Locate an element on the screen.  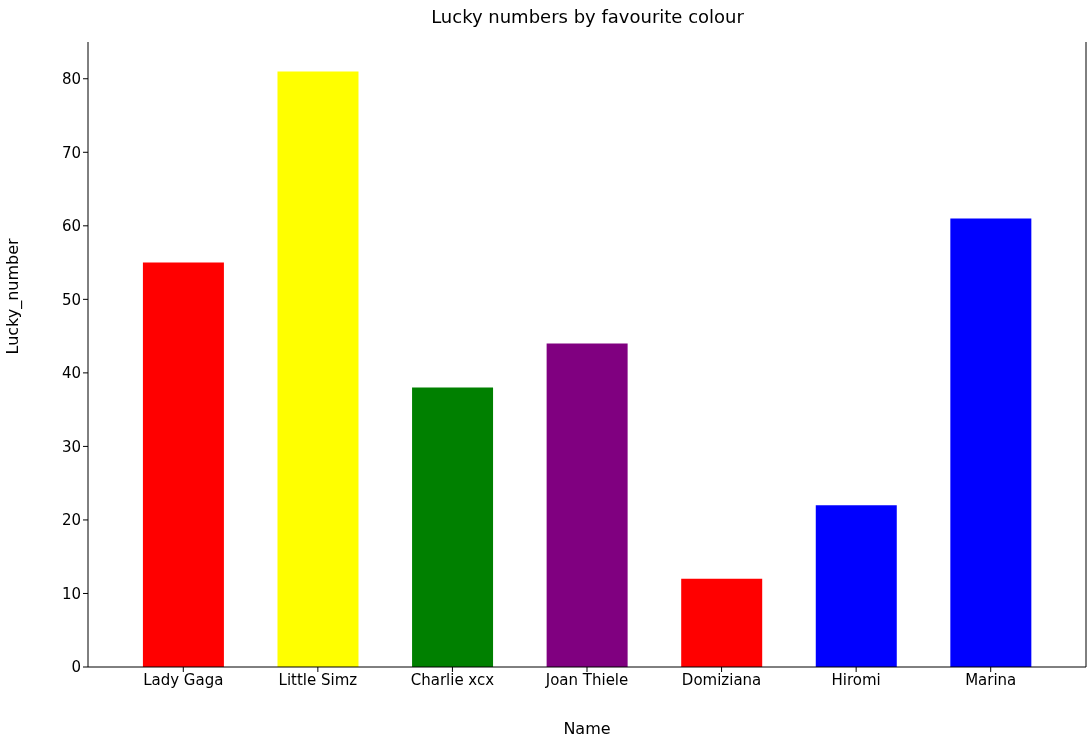
x-tick-label: Charlie xcx is located at coordinates (452, 679).